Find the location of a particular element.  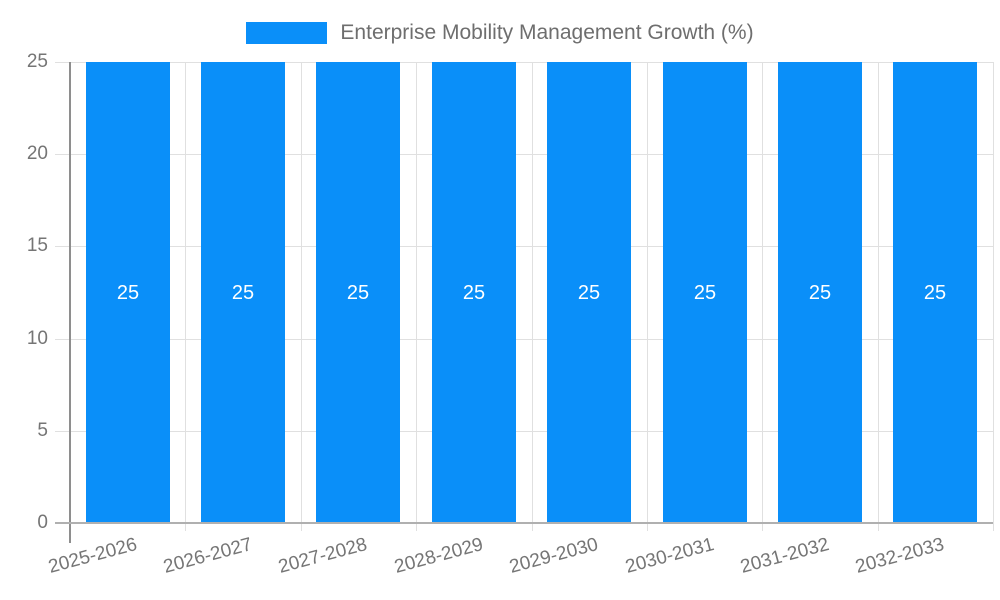

legend-swatch is located at coordinates (287, 33).